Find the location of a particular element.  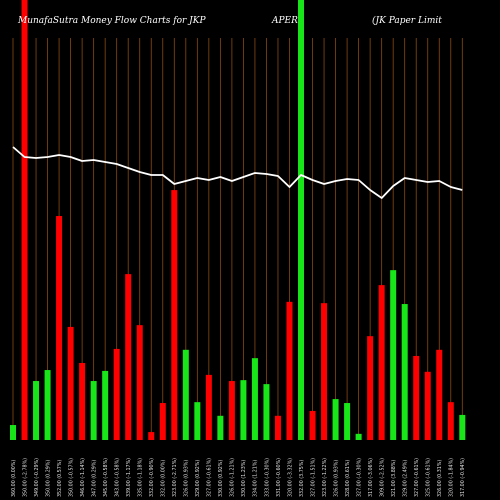

x-tick-label: 332.00 (-0.90%) is located at coordinates (152, 477).